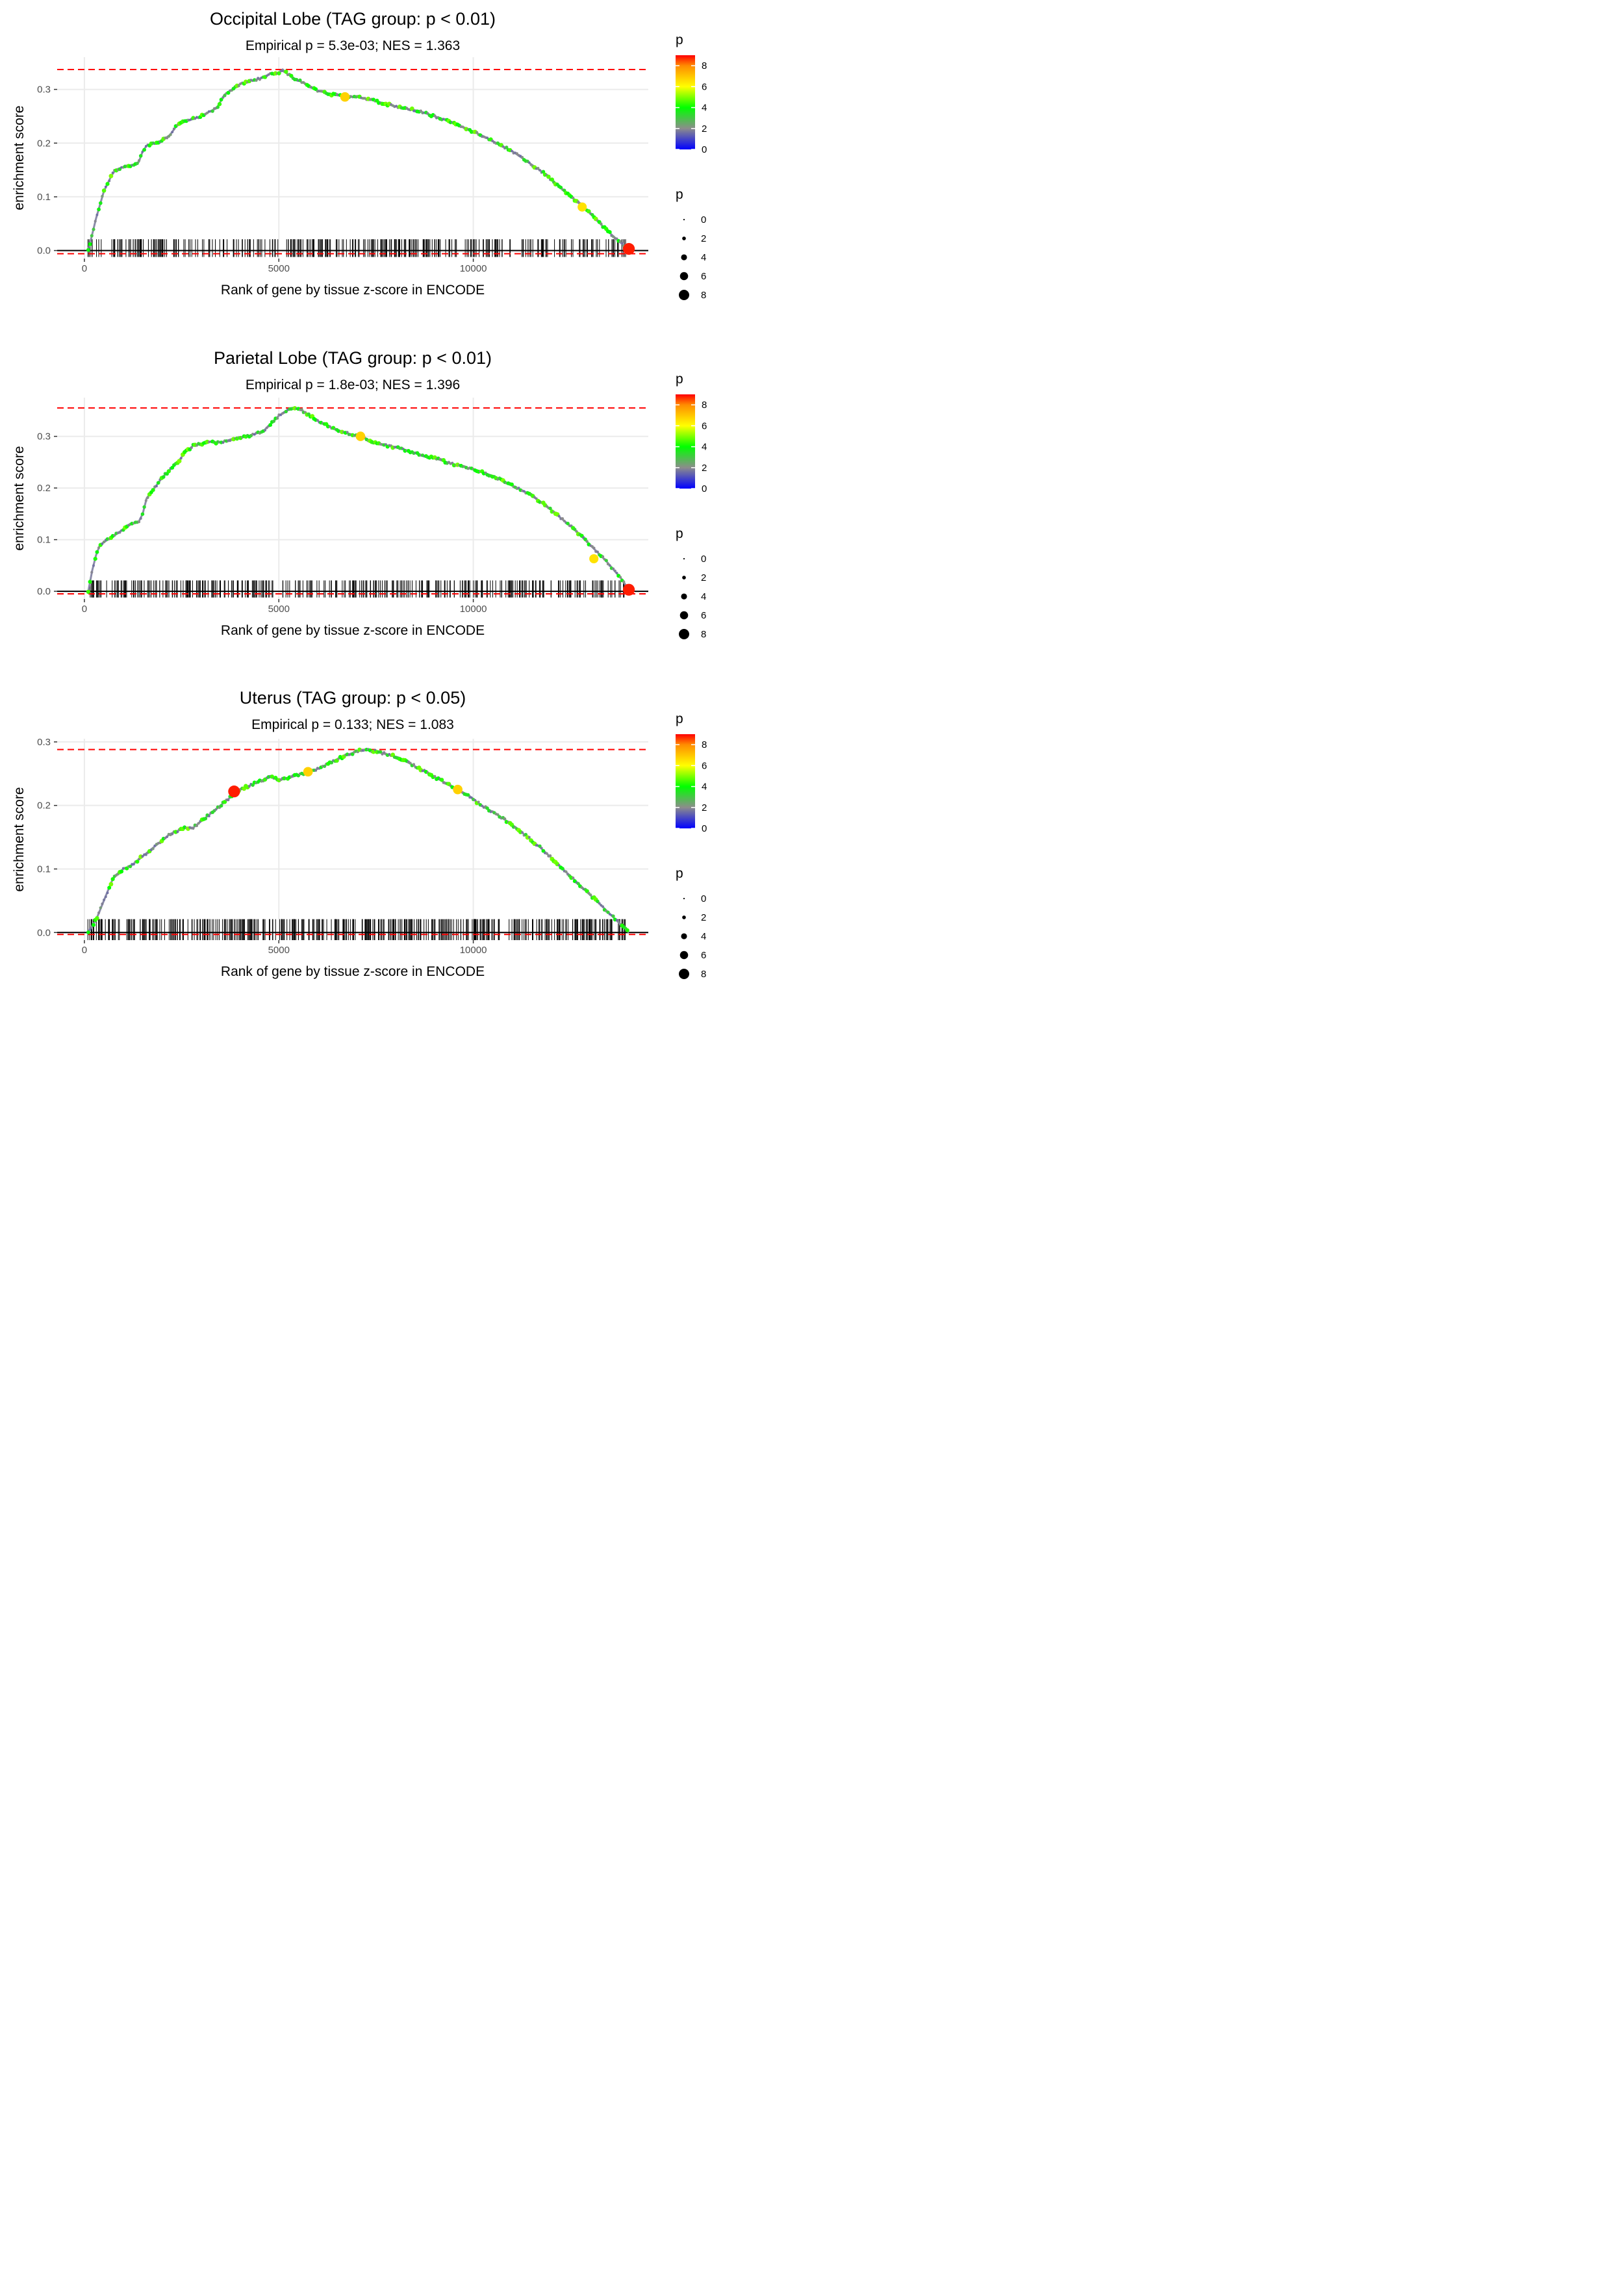  Describe the element at coordinates (19, 498) in the screenshot. I see `y-axis-title: enrichment score` at that location.